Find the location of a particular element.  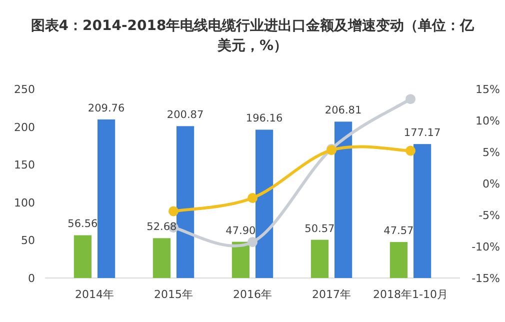

data-label: 200.87 is located at coordinates (185, 115).